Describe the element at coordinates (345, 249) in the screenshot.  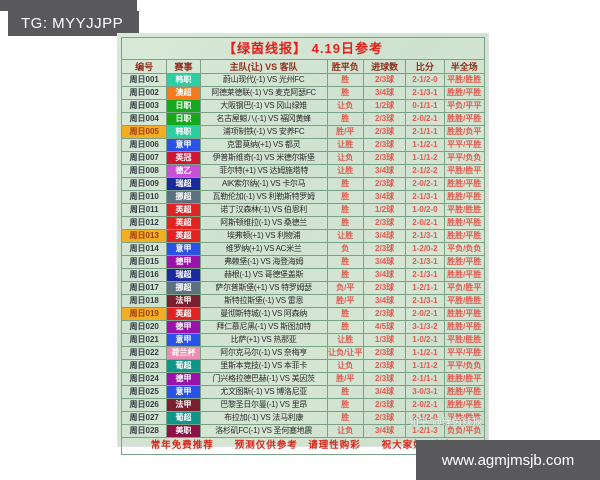
I see `result-pick-cell: 负` at that location.